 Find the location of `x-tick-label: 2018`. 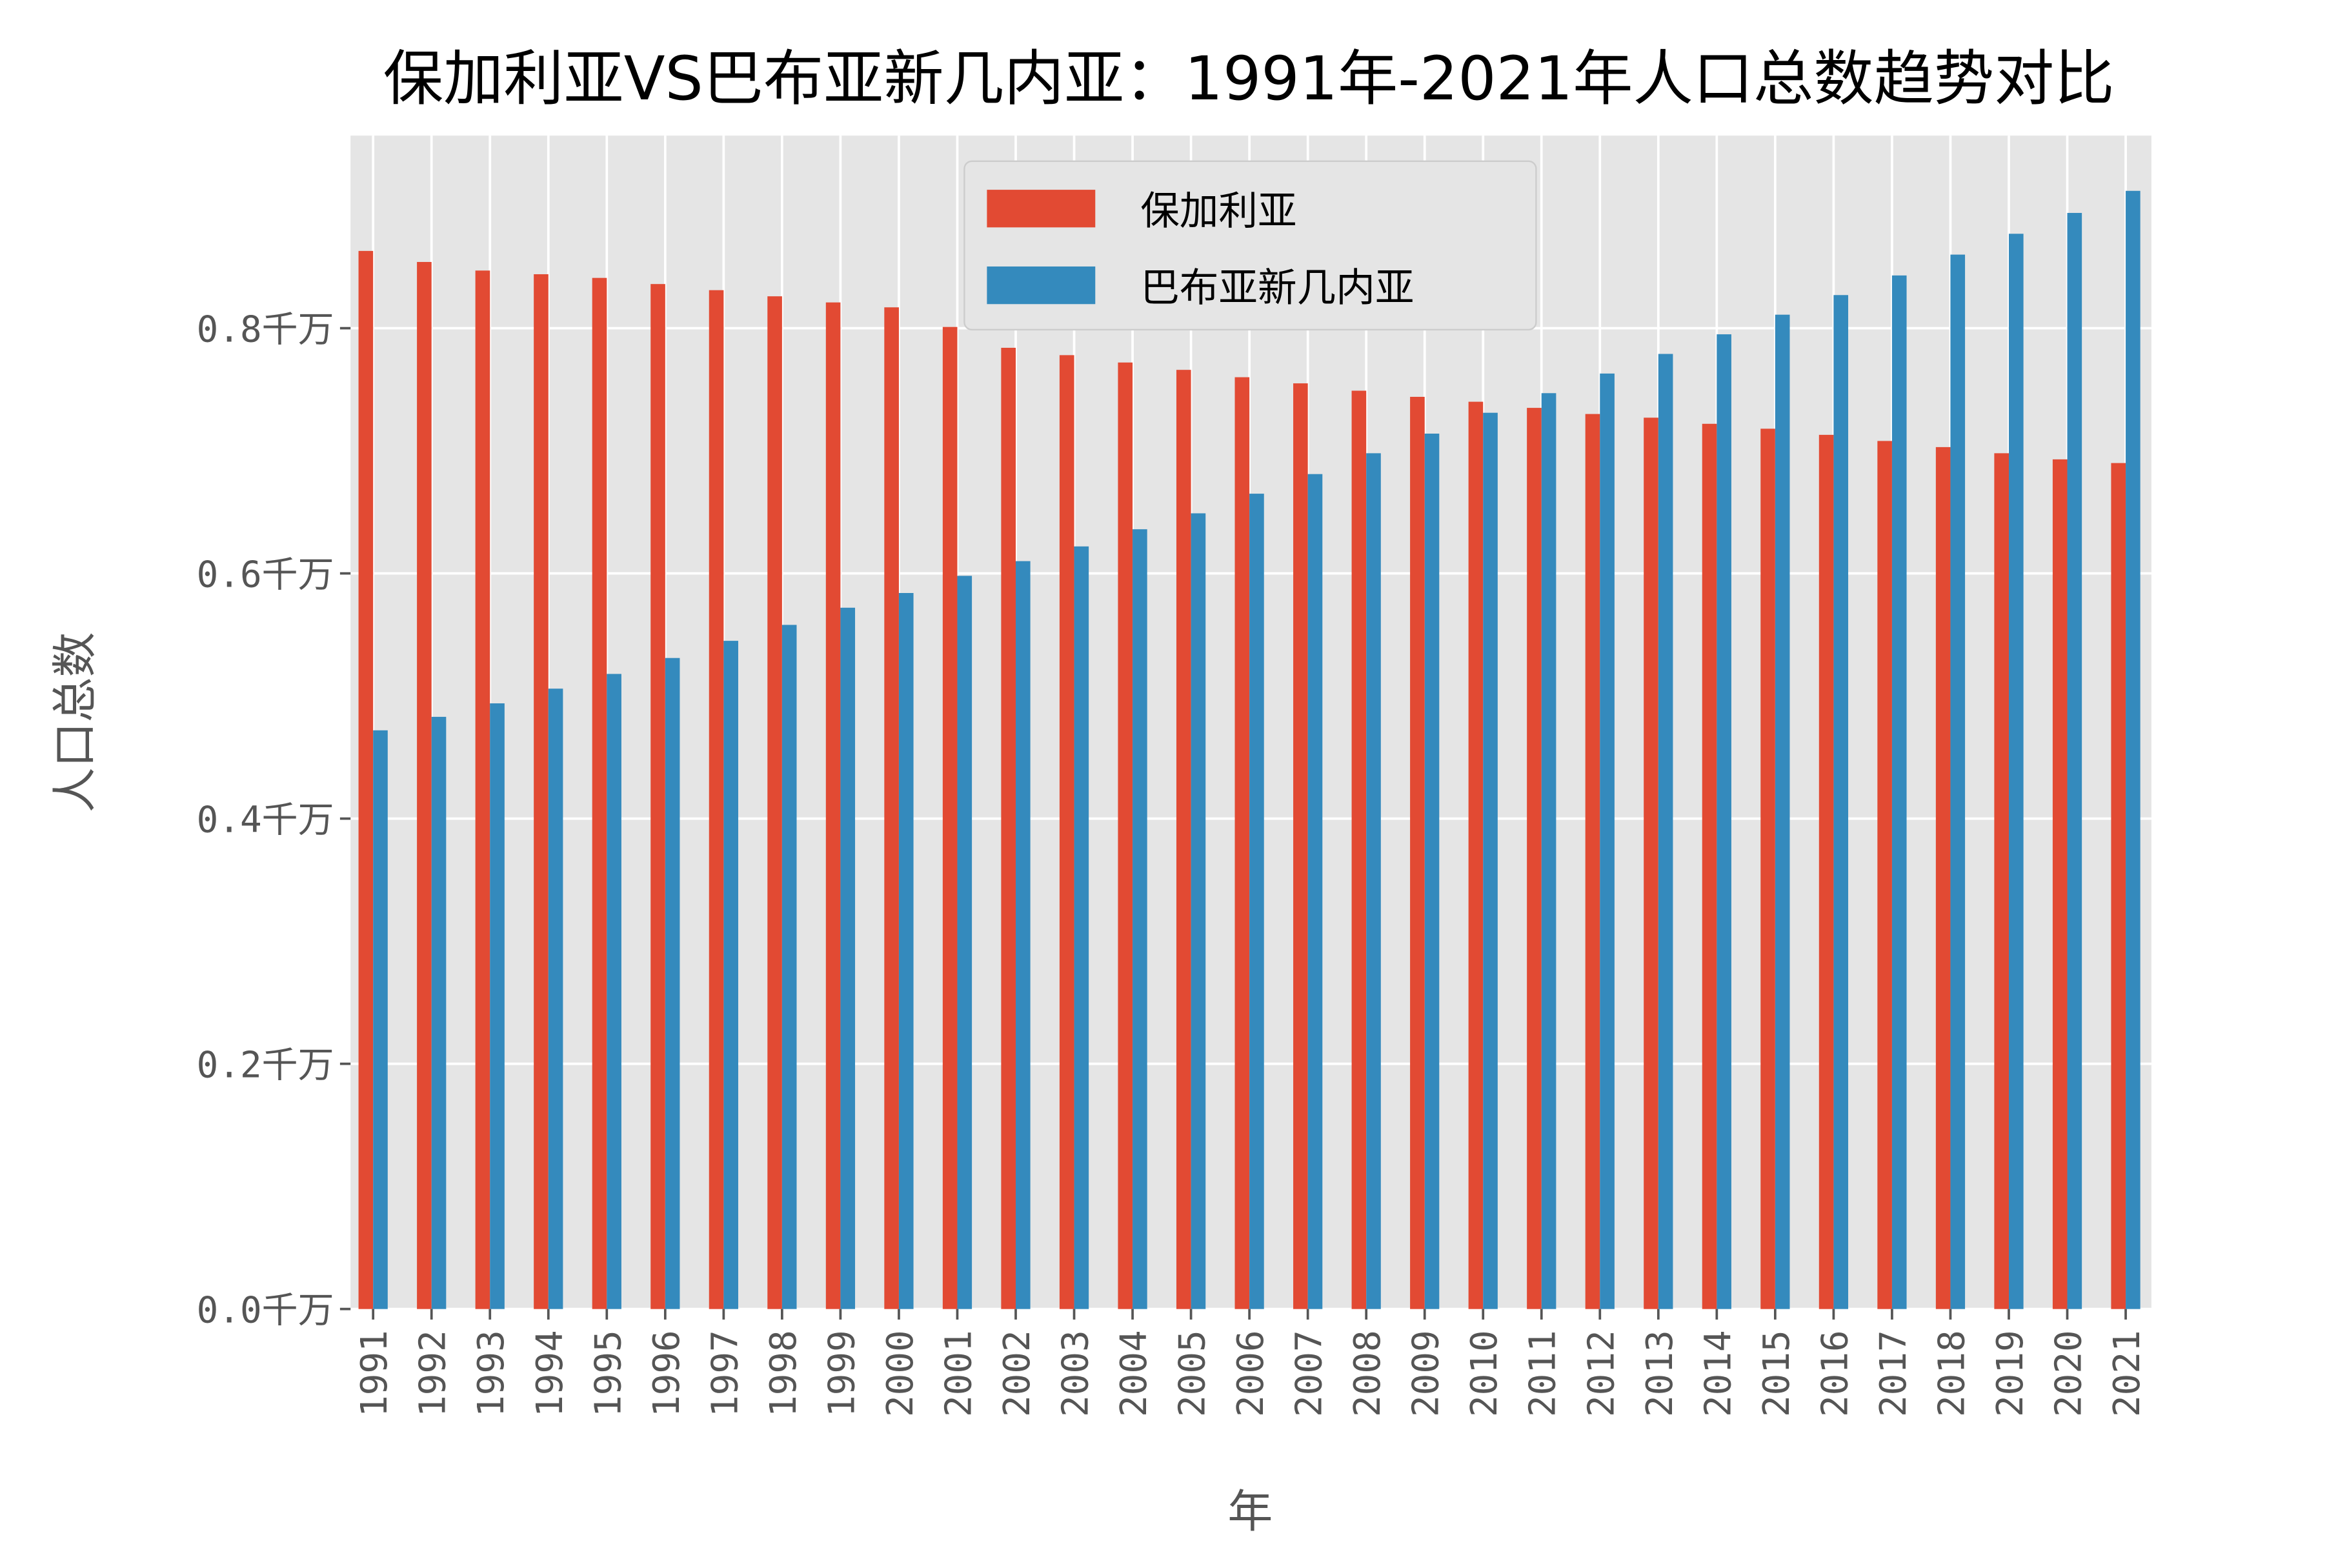

x-tick-label: 2018 is located at coordinates (1952, 1373).